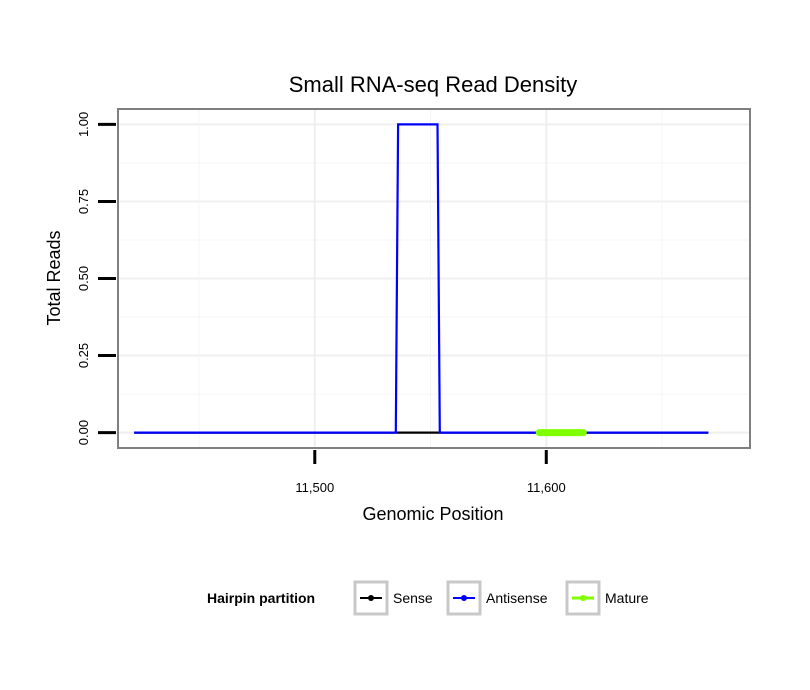 The image size is (810, 690). I want to click on y-tick-label: 0.00, so click(83, 432).